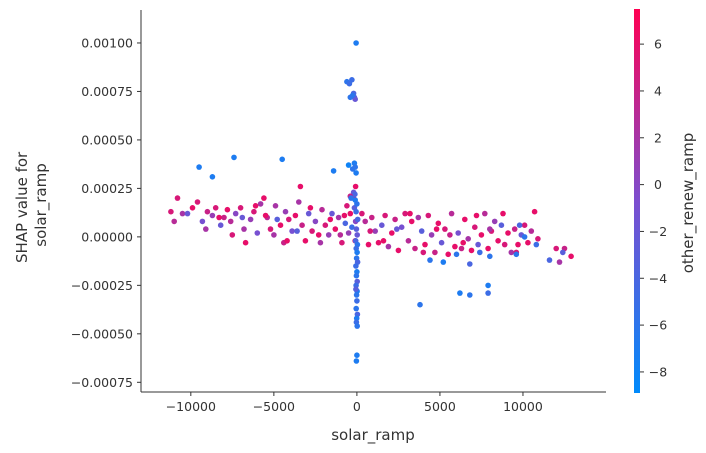 The image size is (706, 453). Describe the element at coordinates (658, 371) in the screenshot. I see `colorbar-tick-label: −8` at that location.